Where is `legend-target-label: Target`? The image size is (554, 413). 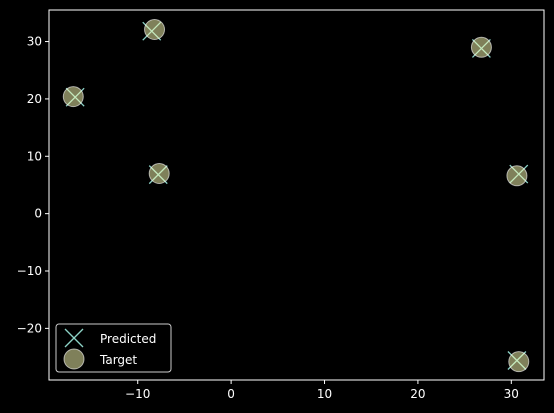
legend-target-label: Target is located at coordinates (118, 360).